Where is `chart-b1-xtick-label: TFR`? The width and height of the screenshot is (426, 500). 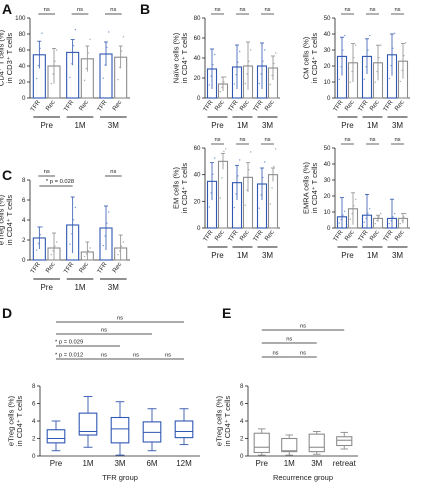 chart-b1-xtick-label: TFR is located at coordinates (208, 106).